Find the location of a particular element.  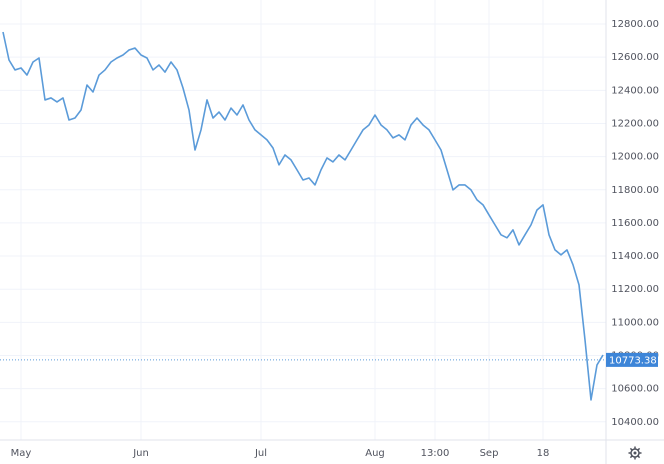

y-tick-label: 12600.00 is located at coordinates (635, 57).